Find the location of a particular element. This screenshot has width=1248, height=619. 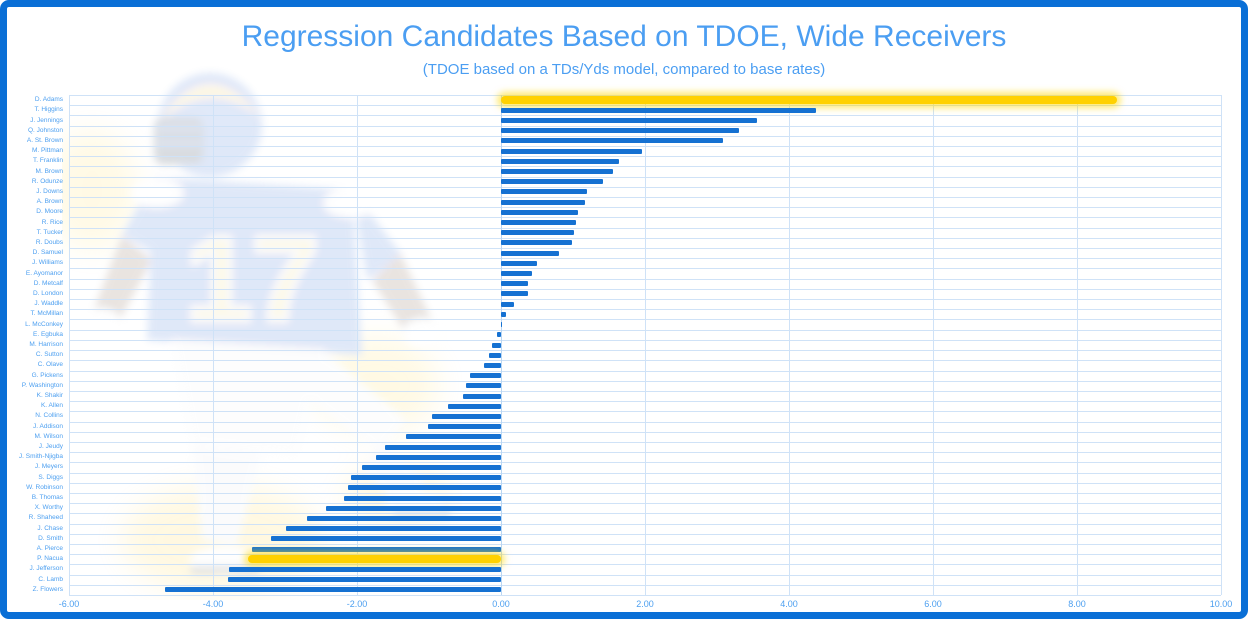

player-label: D. Samuel is located at coordinates (47, 253).